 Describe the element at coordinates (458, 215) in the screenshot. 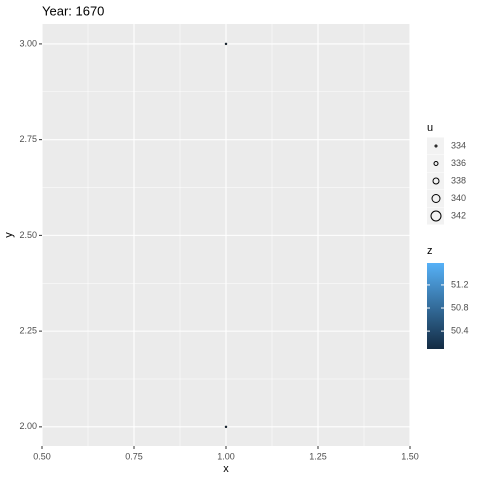

I see `legend-label: 342` at that location.